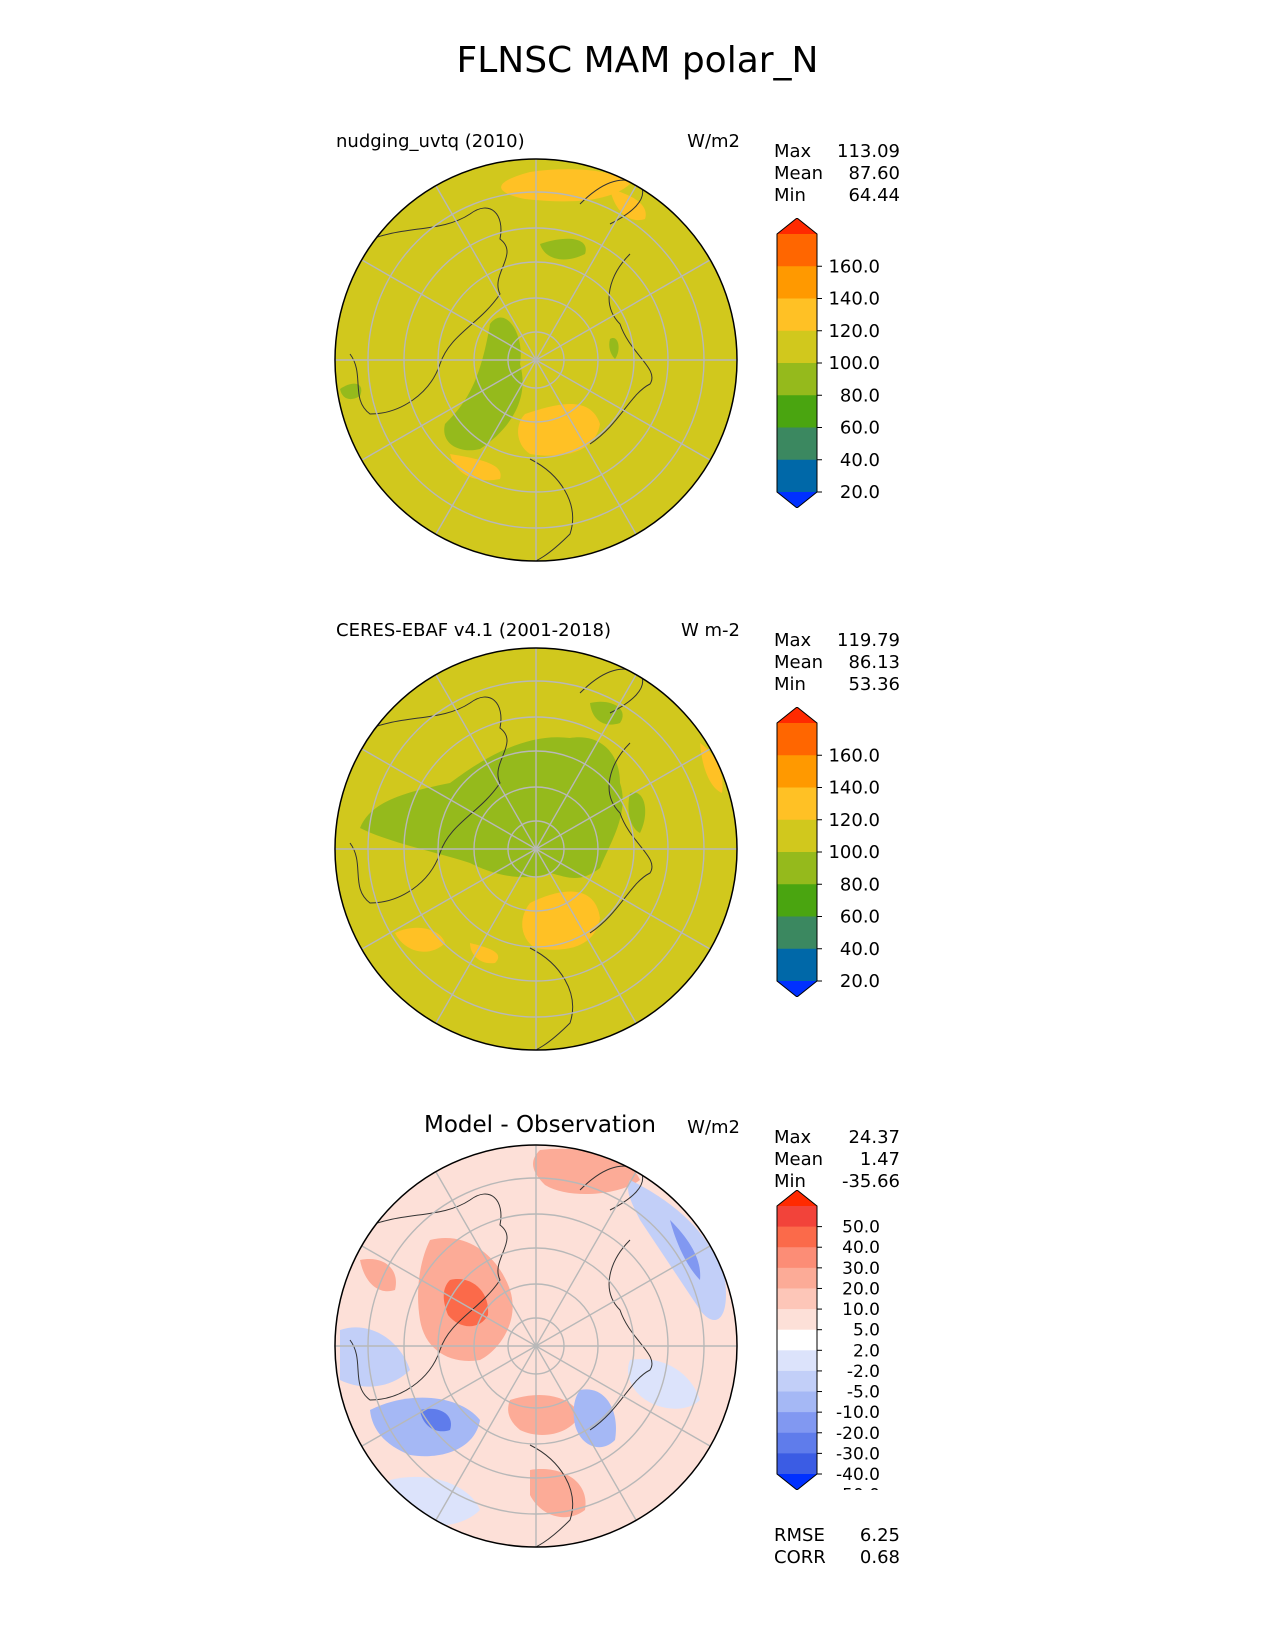  What do you see at coordinates (837, 1547) in the screenshot?
I see `panel3-metrics: RMSE 6.25 CORR 0.68` at bounding box center [837, 1547].